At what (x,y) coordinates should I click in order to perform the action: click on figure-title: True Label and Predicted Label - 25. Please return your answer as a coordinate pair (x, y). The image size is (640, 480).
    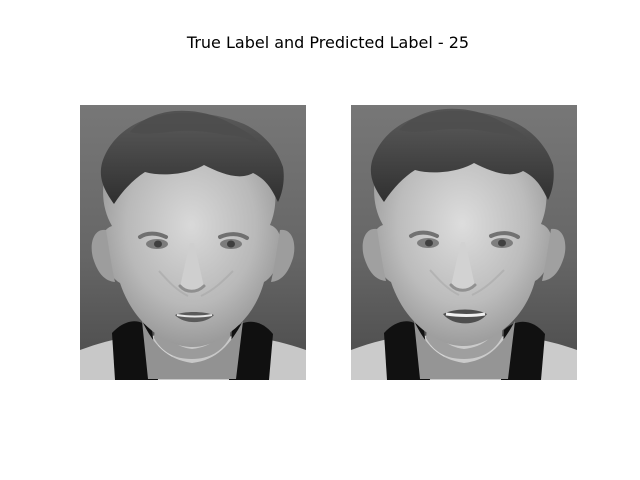
    Looking at the image, I should click on (328, 42).